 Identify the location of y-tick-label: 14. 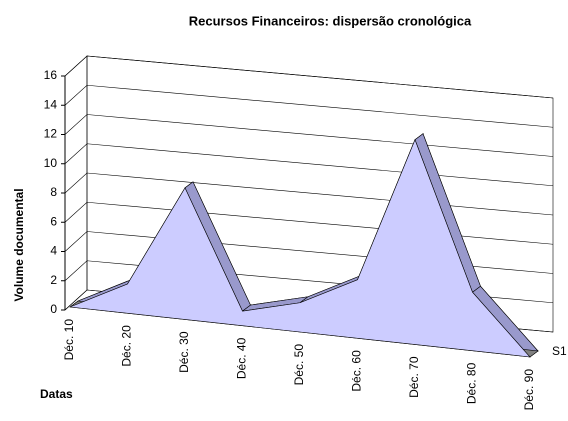
(51, 104).